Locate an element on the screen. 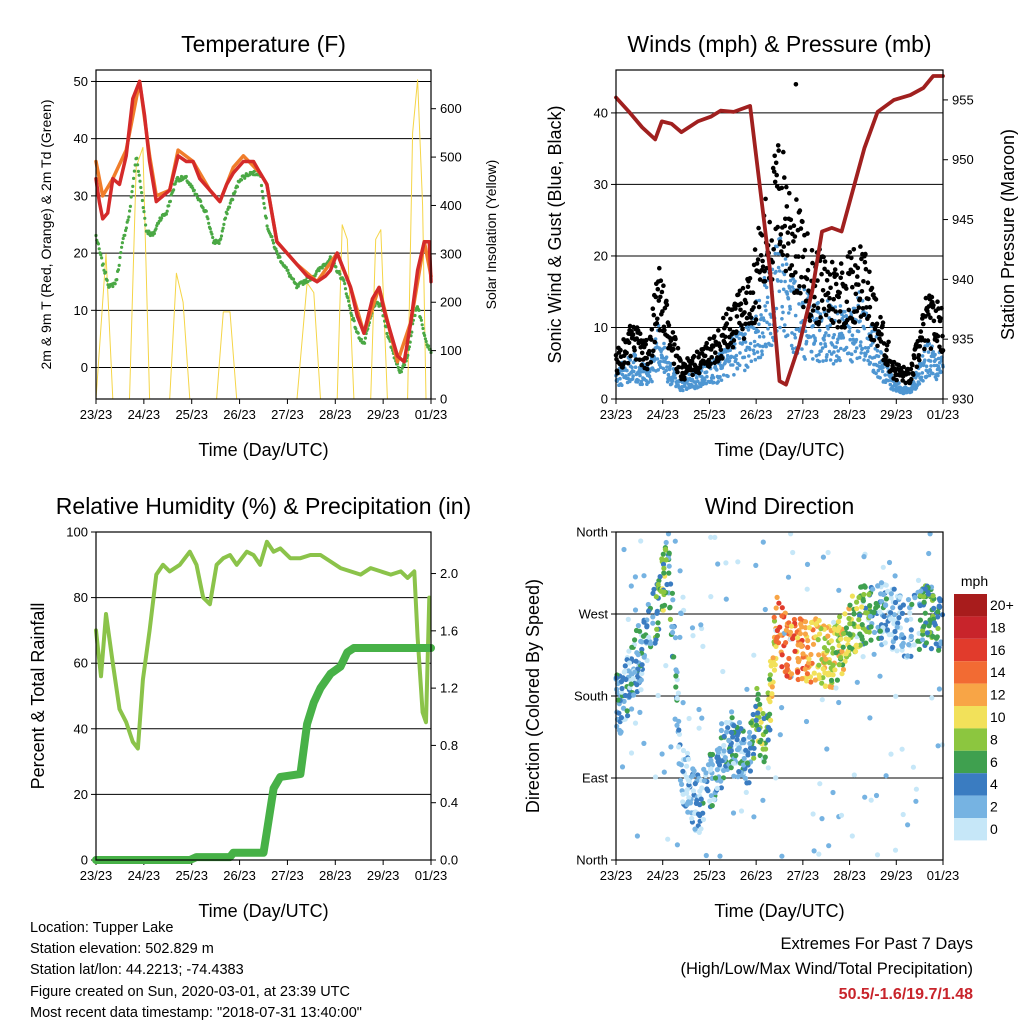  y2-tick-label: 945 is located at coordinates (963, 219).